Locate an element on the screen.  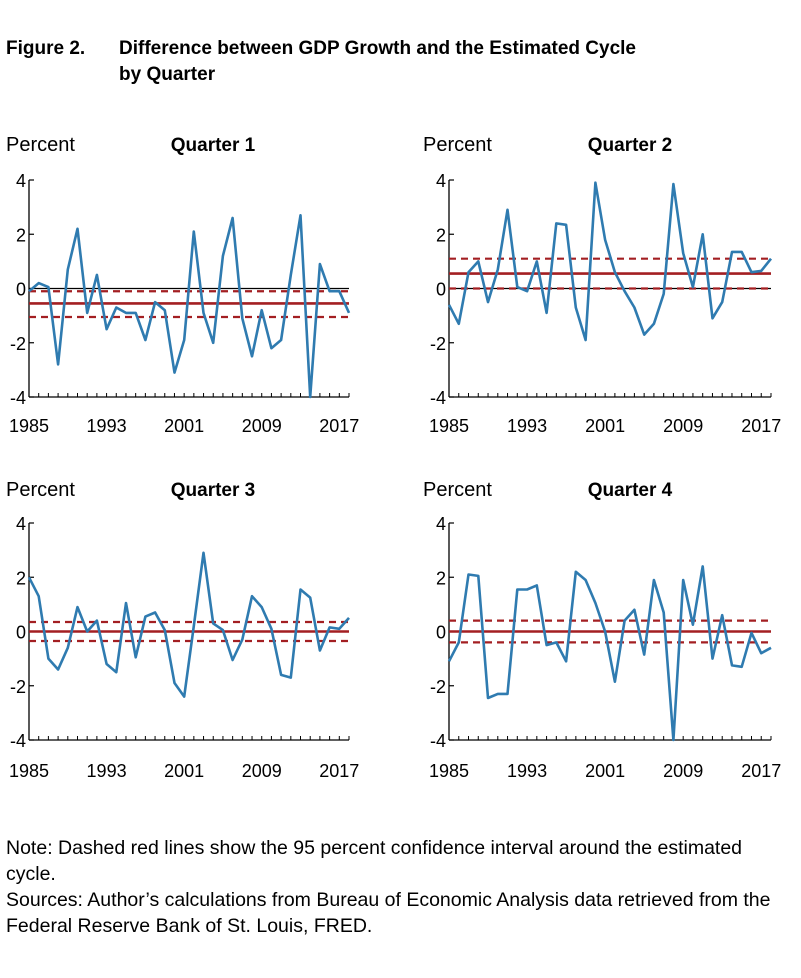
q1-y-tick-label: 2 is located at coordinates (21, 235).